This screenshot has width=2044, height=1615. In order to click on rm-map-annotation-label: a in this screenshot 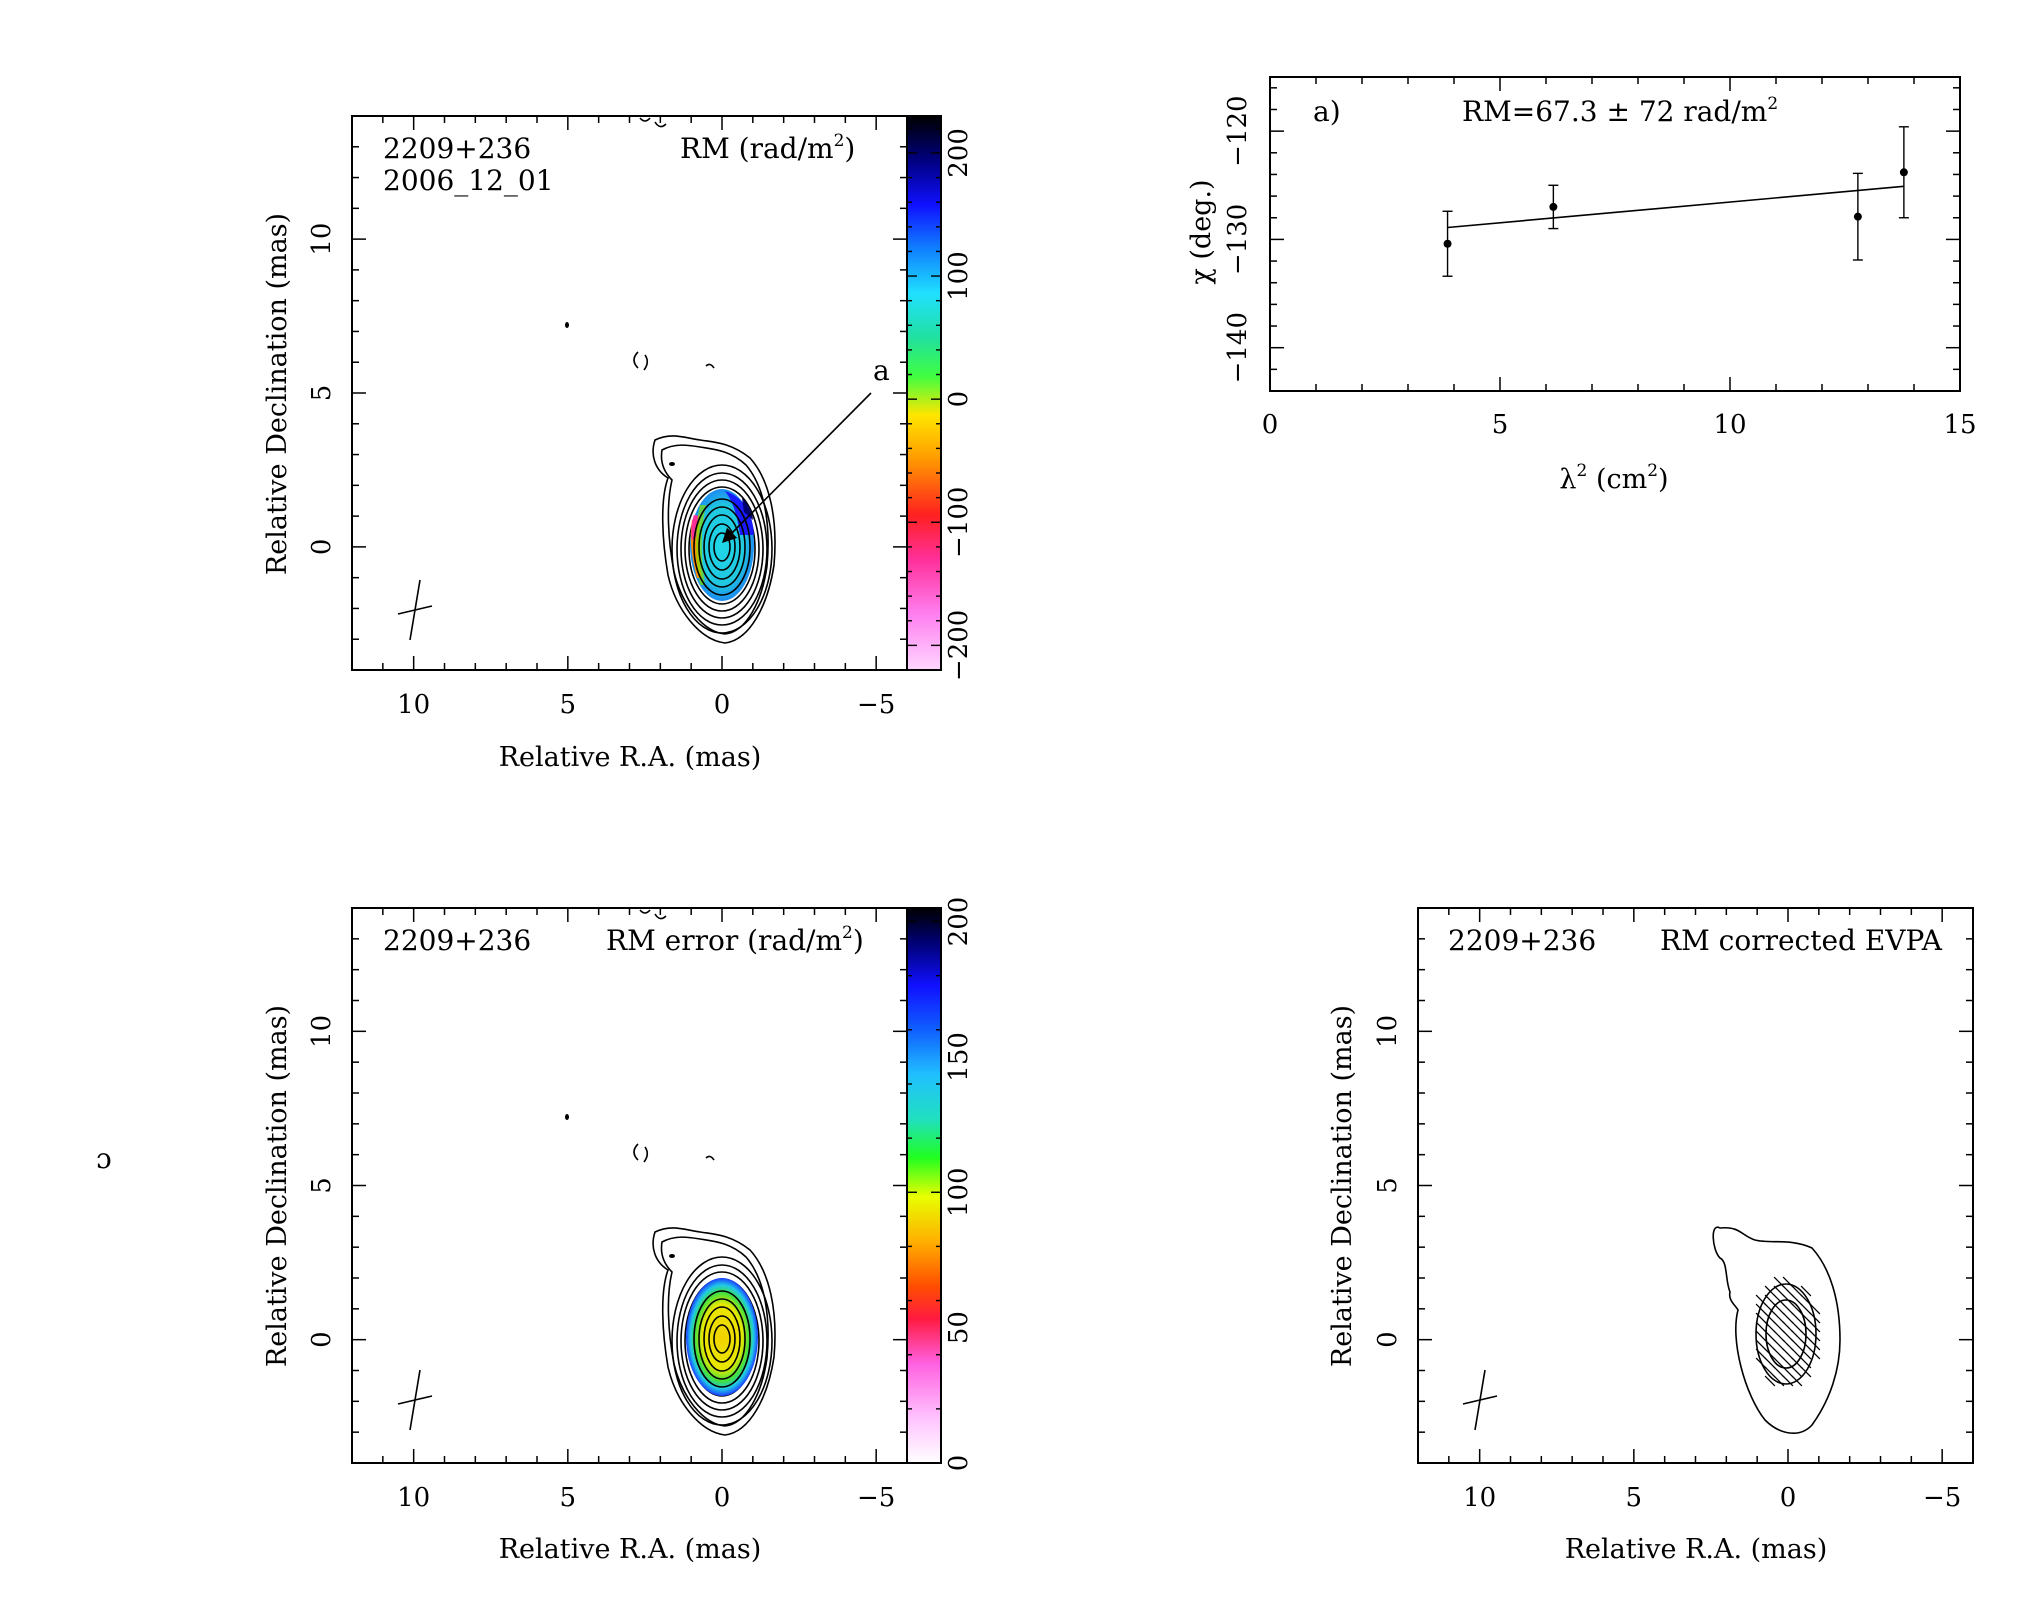, I will do `click(881, 370)`.